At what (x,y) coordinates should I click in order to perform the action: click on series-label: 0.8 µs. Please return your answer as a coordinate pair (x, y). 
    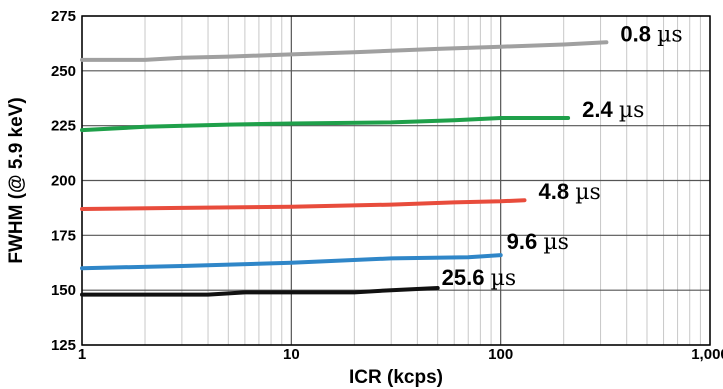
    Looking at the image, I should click on (651, 34).